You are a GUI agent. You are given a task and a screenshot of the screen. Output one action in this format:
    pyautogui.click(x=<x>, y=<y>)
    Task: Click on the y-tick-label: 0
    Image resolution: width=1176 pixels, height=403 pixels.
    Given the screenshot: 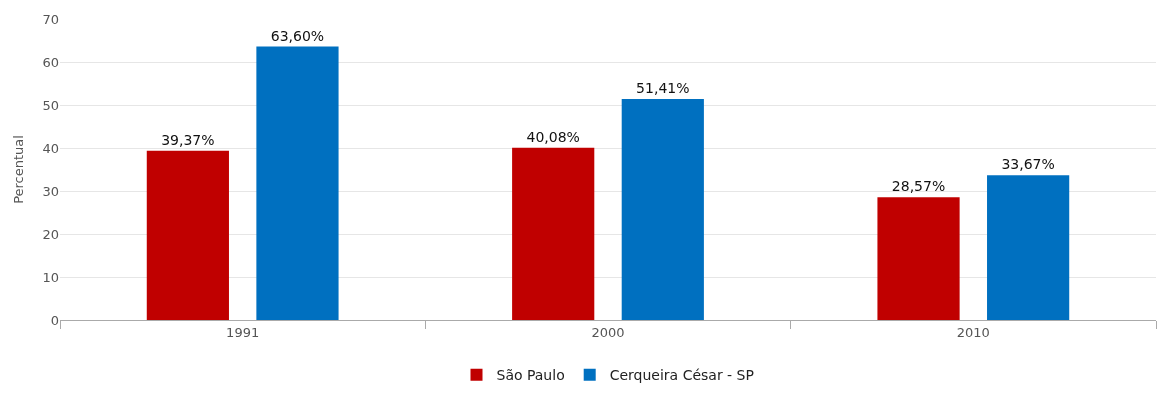 What is the action you would take?
    pyautogui.click(x=54, y=320)
    